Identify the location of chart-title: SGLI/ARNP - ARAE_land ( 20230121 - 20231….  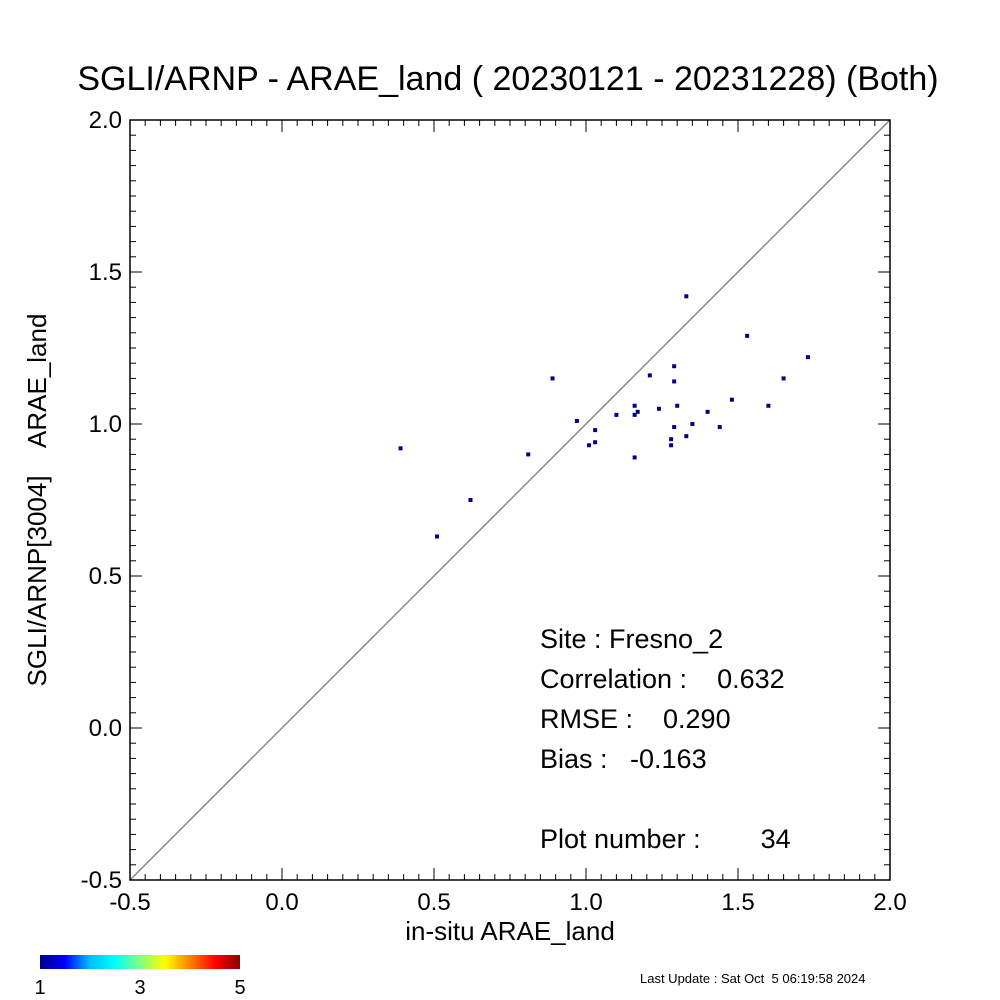
(507, 79).